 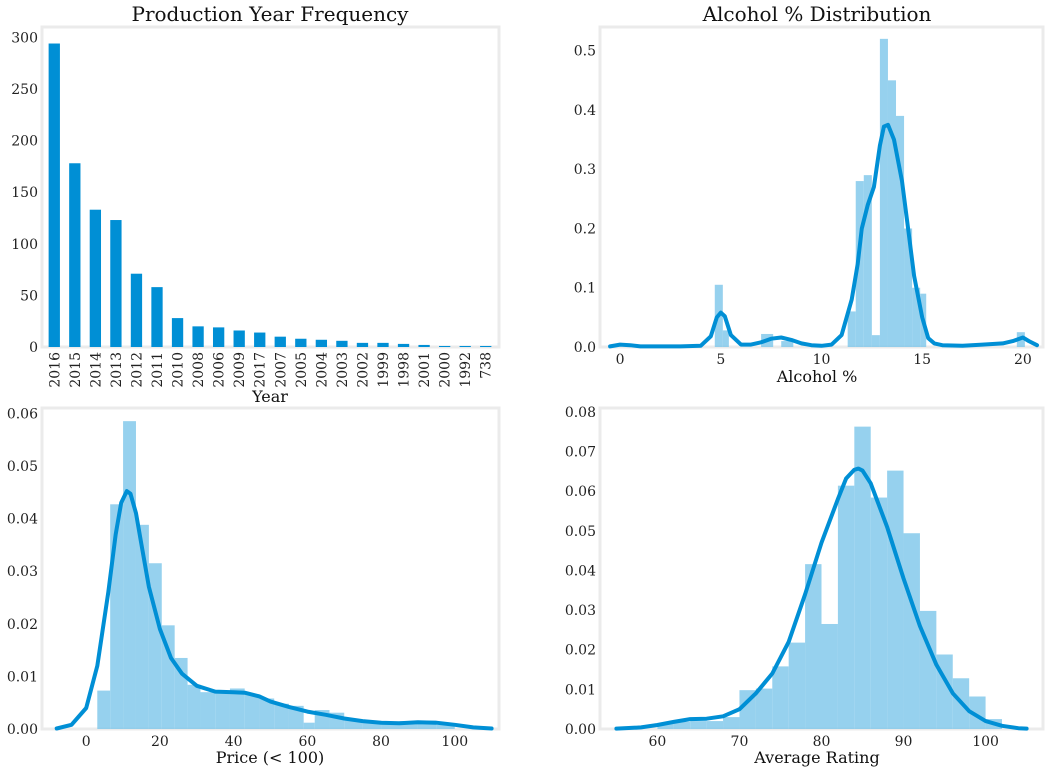 I want to click on x-tick-label: 2015, so click(x=76, y=370).